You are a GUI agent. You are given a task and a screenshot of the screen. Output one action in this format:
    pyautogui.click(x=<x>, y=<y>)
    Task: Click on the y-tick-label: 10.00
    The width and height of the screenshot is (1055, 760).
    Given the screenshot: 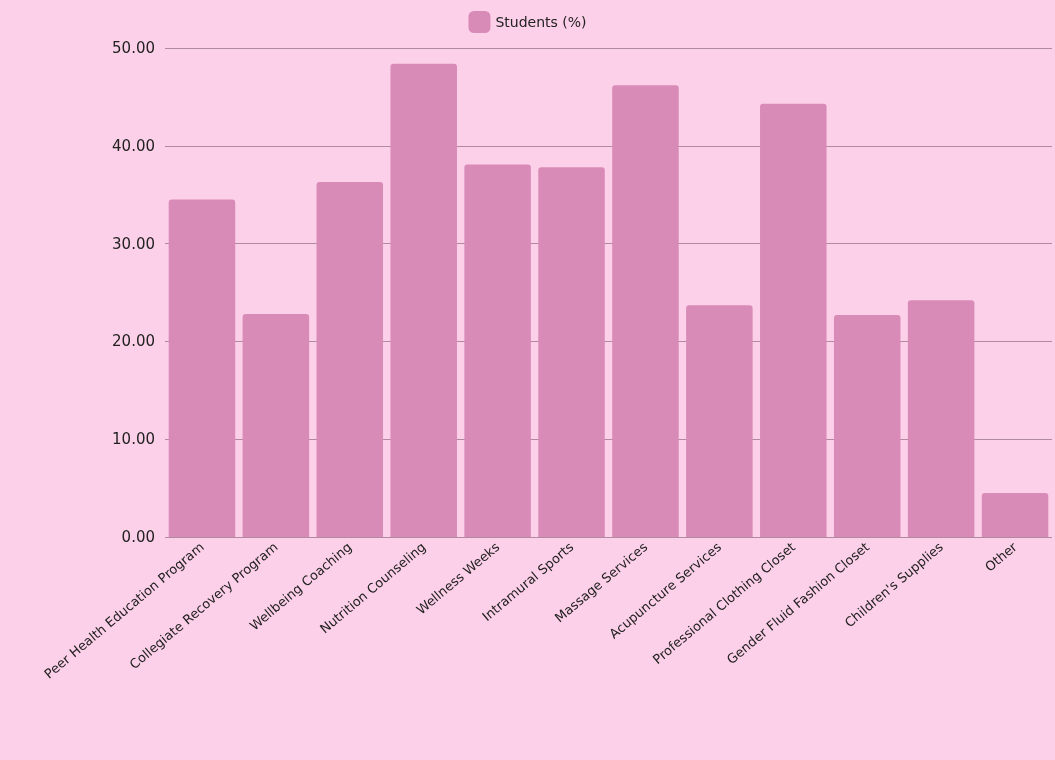 What is the action you would take?
    pyautogui.click(x=133, y=439)
    